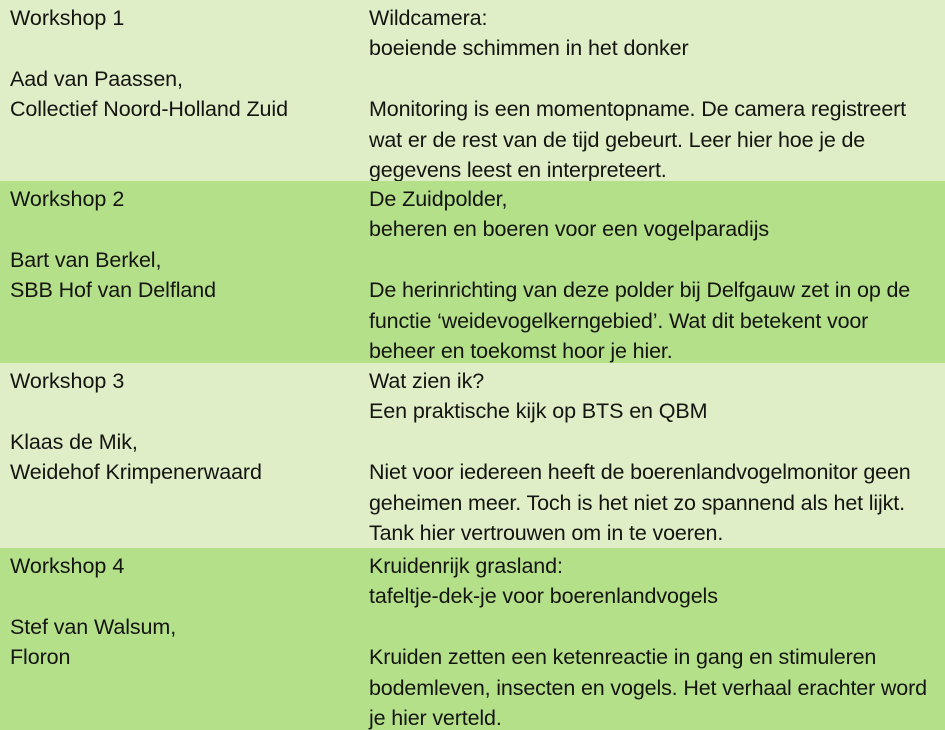  I want to click on presenter-organisation: SBB Hof van Delfland, so click(113, 290).